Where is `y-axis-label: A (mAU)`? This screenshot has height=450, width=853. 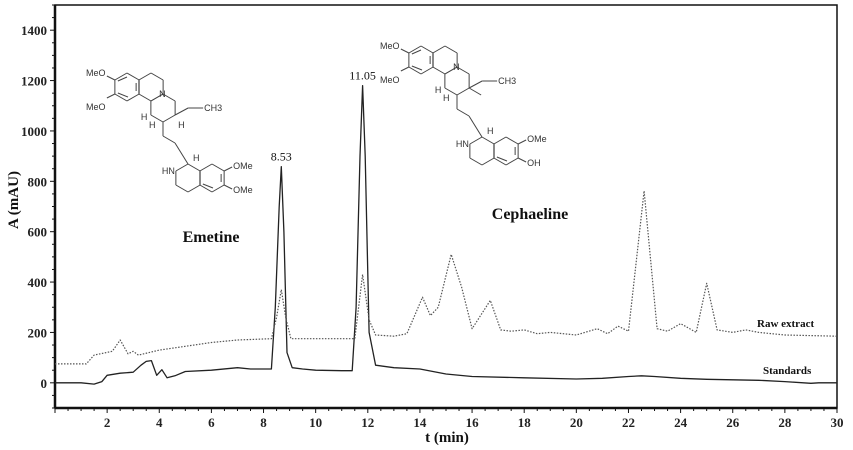
y-axis-label: A (mAU) is located at coordinates (14, 200).